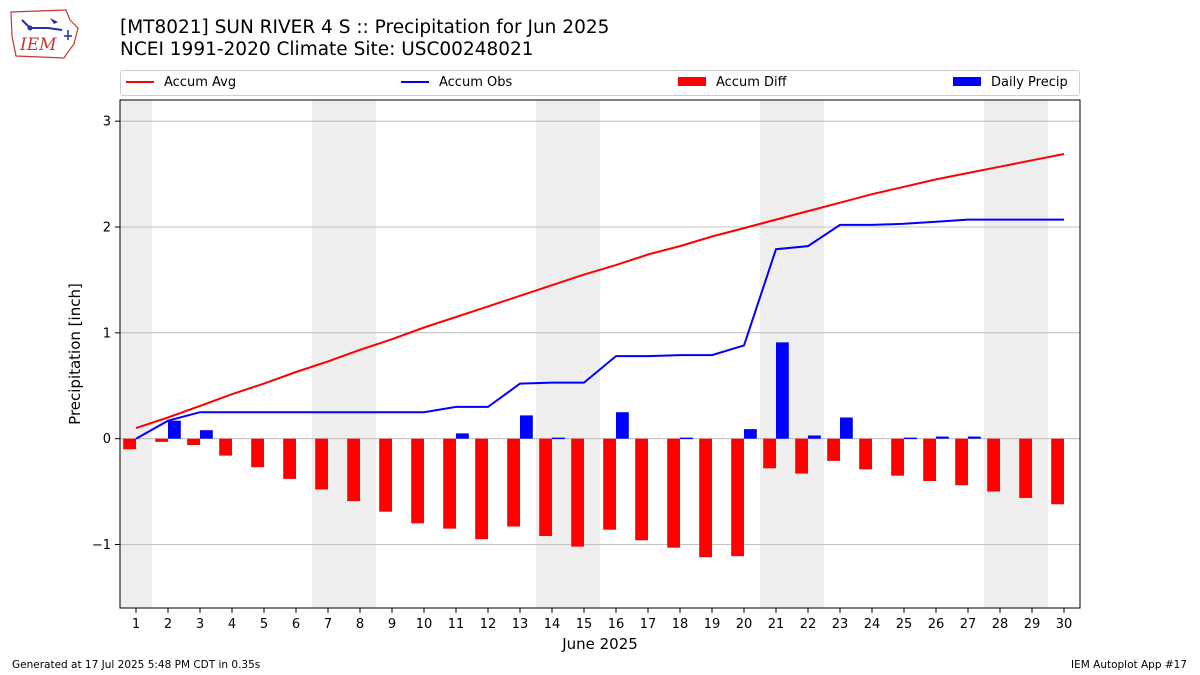 Image resolution: width=1200 pixels, height=675 pixels. I want to click on x-tick-label: 30, so click(1064, 624).